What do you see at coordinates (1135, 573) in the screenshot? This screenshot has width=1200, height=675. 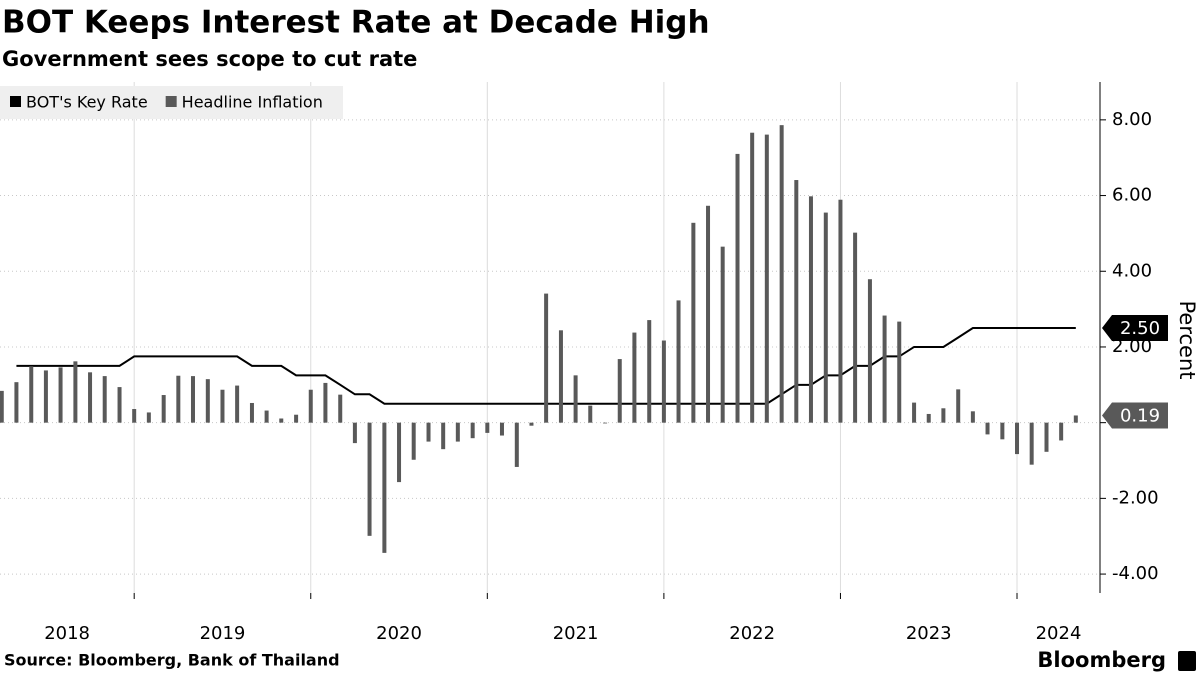 I see `y-tick-label: -4.00` at bounding box center [1135, 573].